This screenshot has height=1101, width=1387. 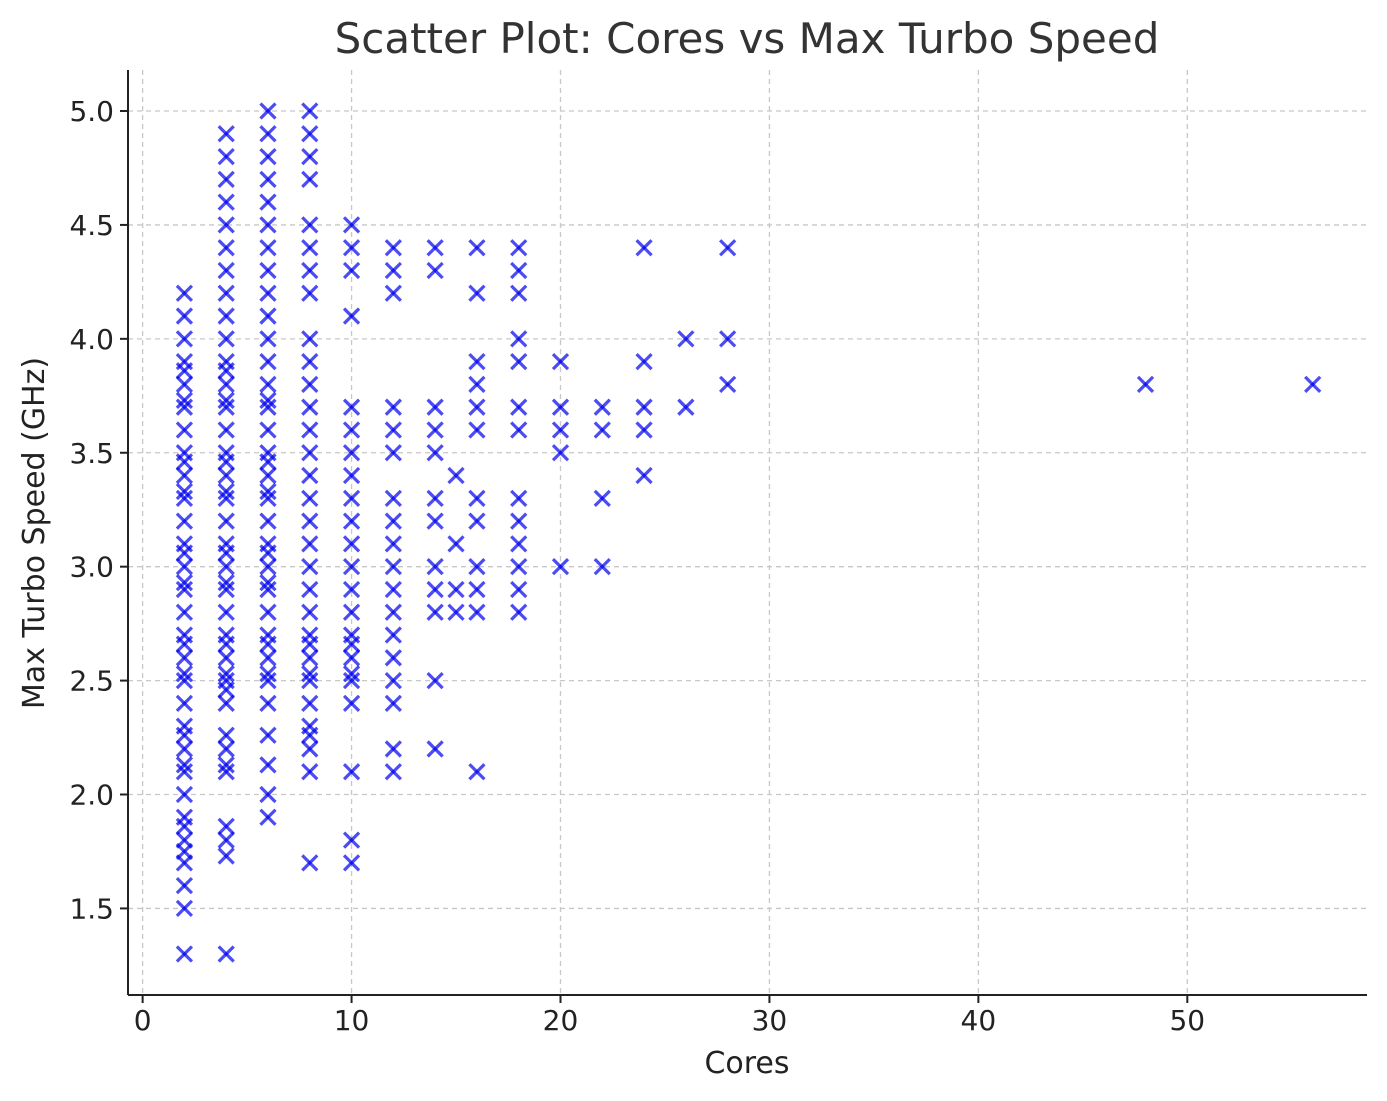 I want to click on y-tick-label: 1.5, so click(x=91, y=908).